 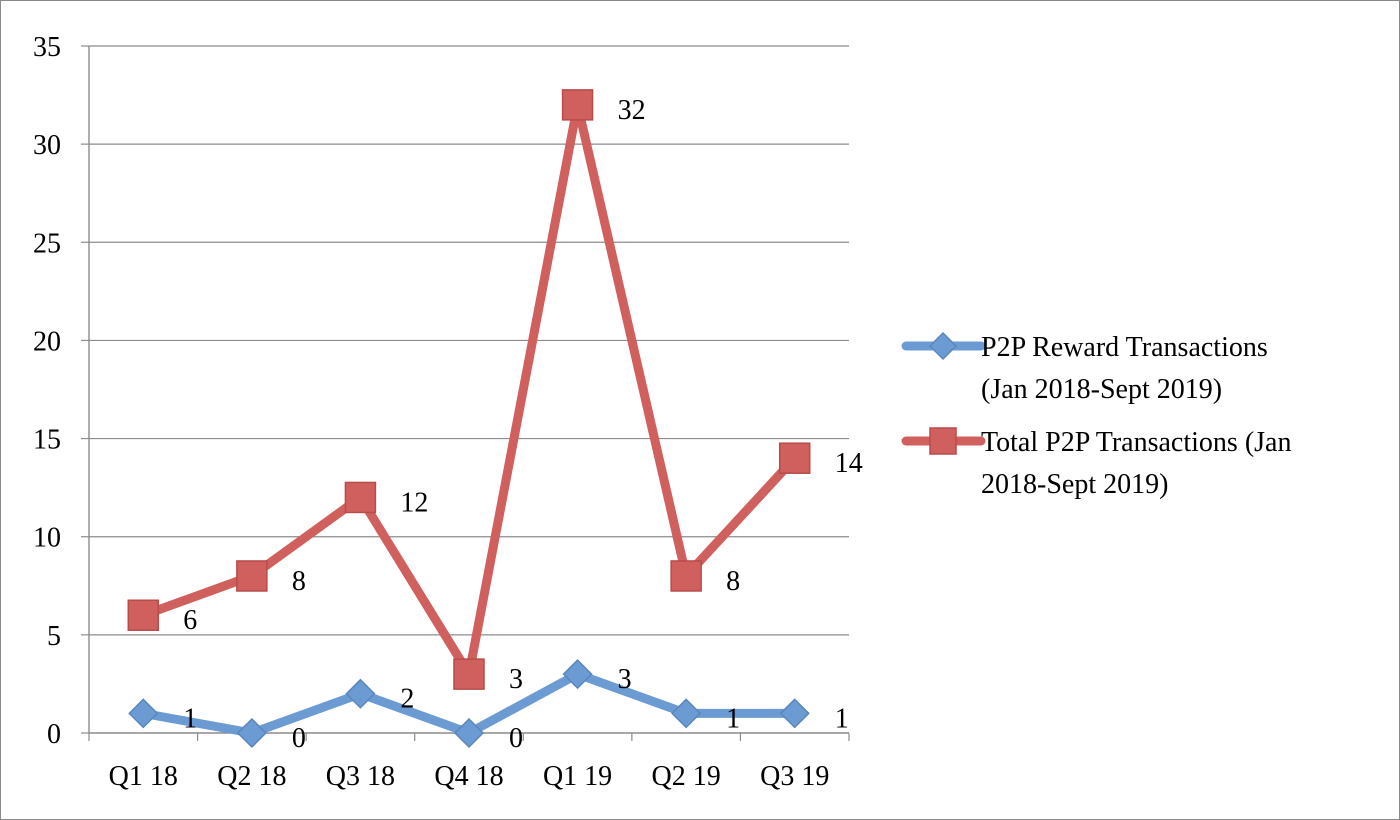 I want to click on x-tick-label: Q2 19, so click(x=686, y=776).